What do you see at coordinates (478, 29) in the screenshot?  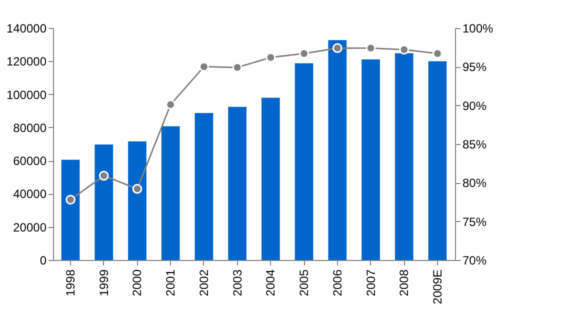 I see `y2-tick-label: 100%` at bounding box center [478, 29].